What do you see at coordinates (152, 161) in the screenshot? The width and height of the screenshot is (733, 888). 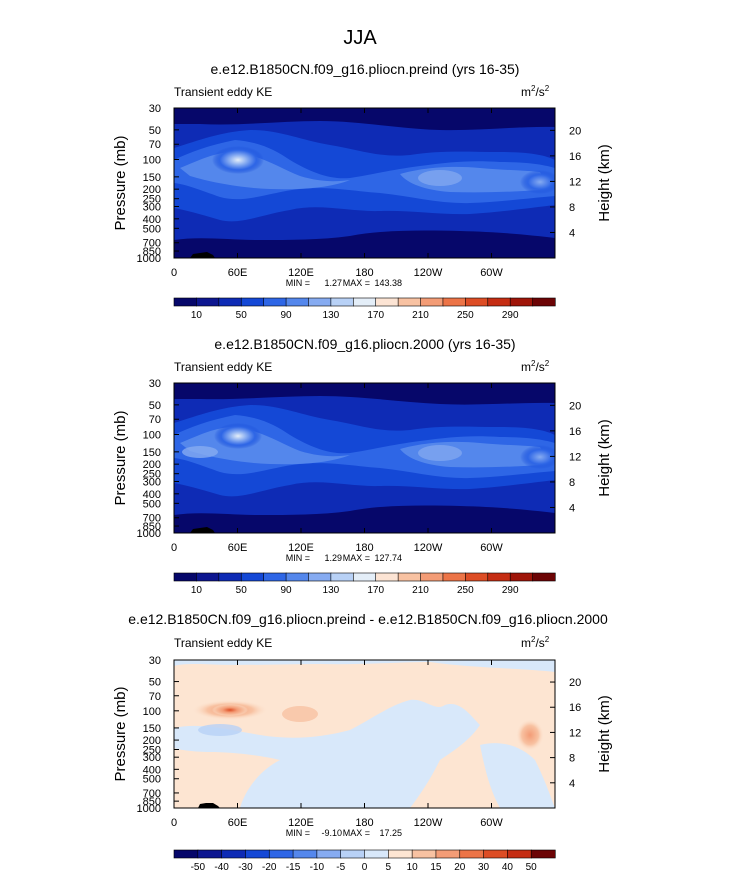 I see `y-tick-label: 100` at bounding box center [152, 161].